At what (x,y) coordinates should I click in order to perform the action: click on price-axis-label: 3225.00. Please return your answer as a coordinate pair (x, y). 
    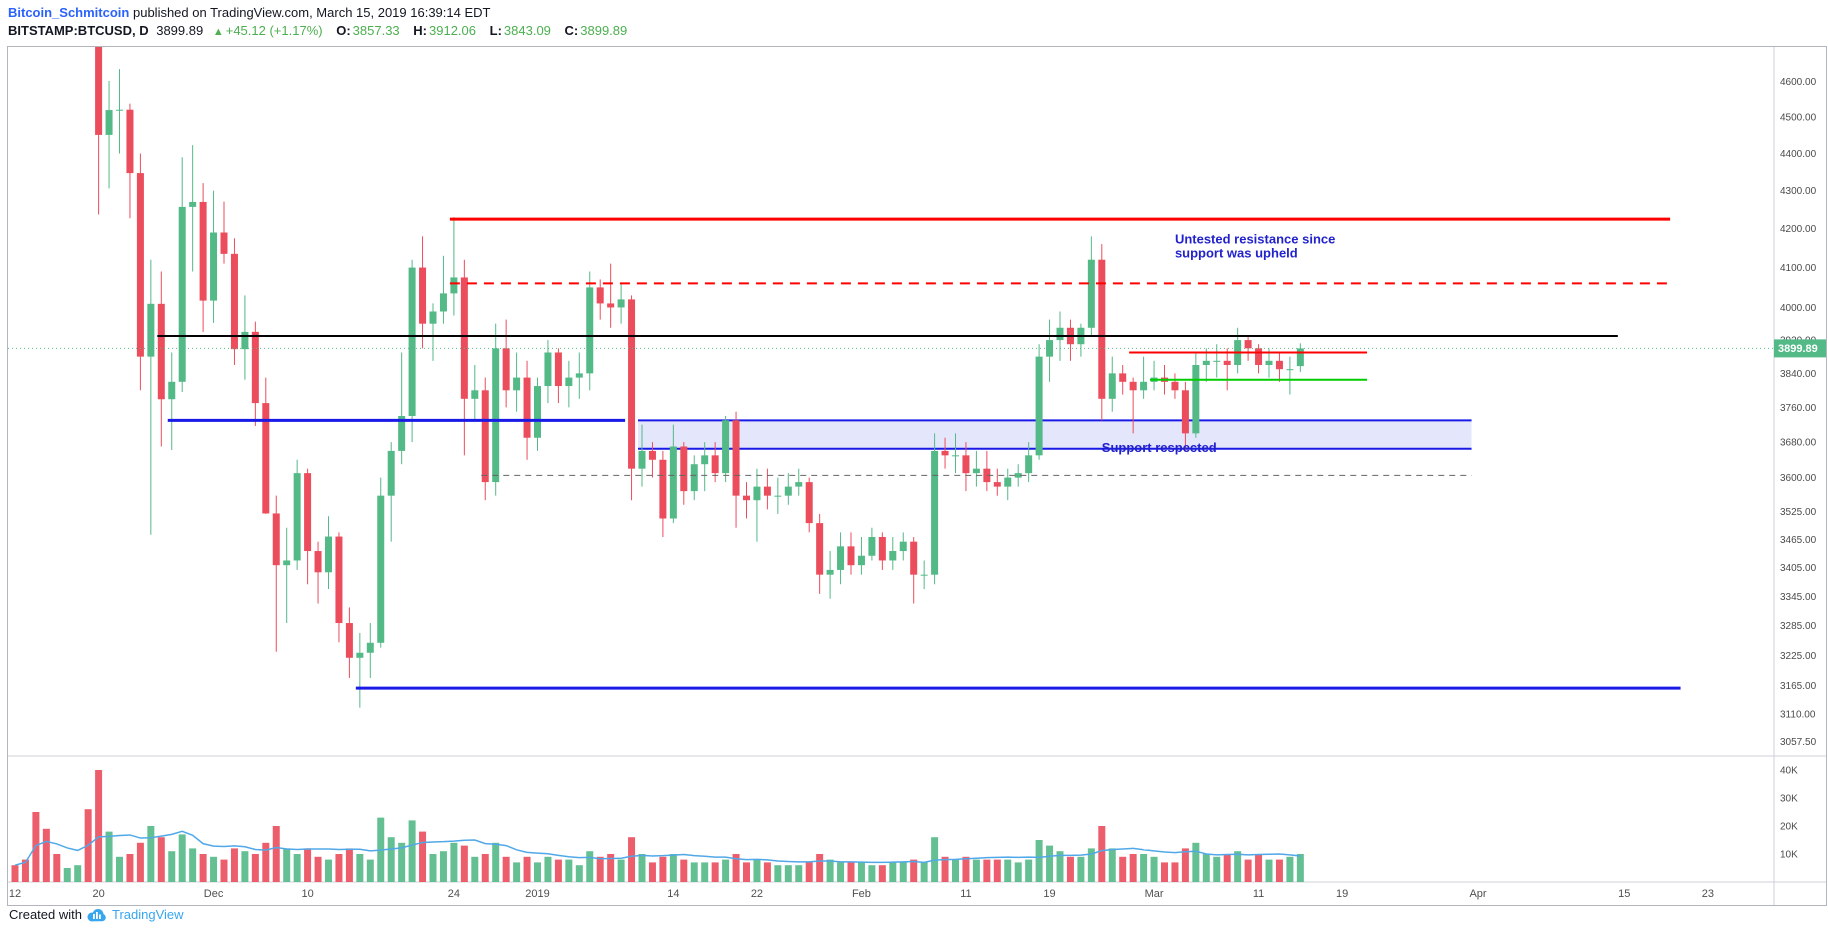
    Looking at the image, I should click on (1798, 656).